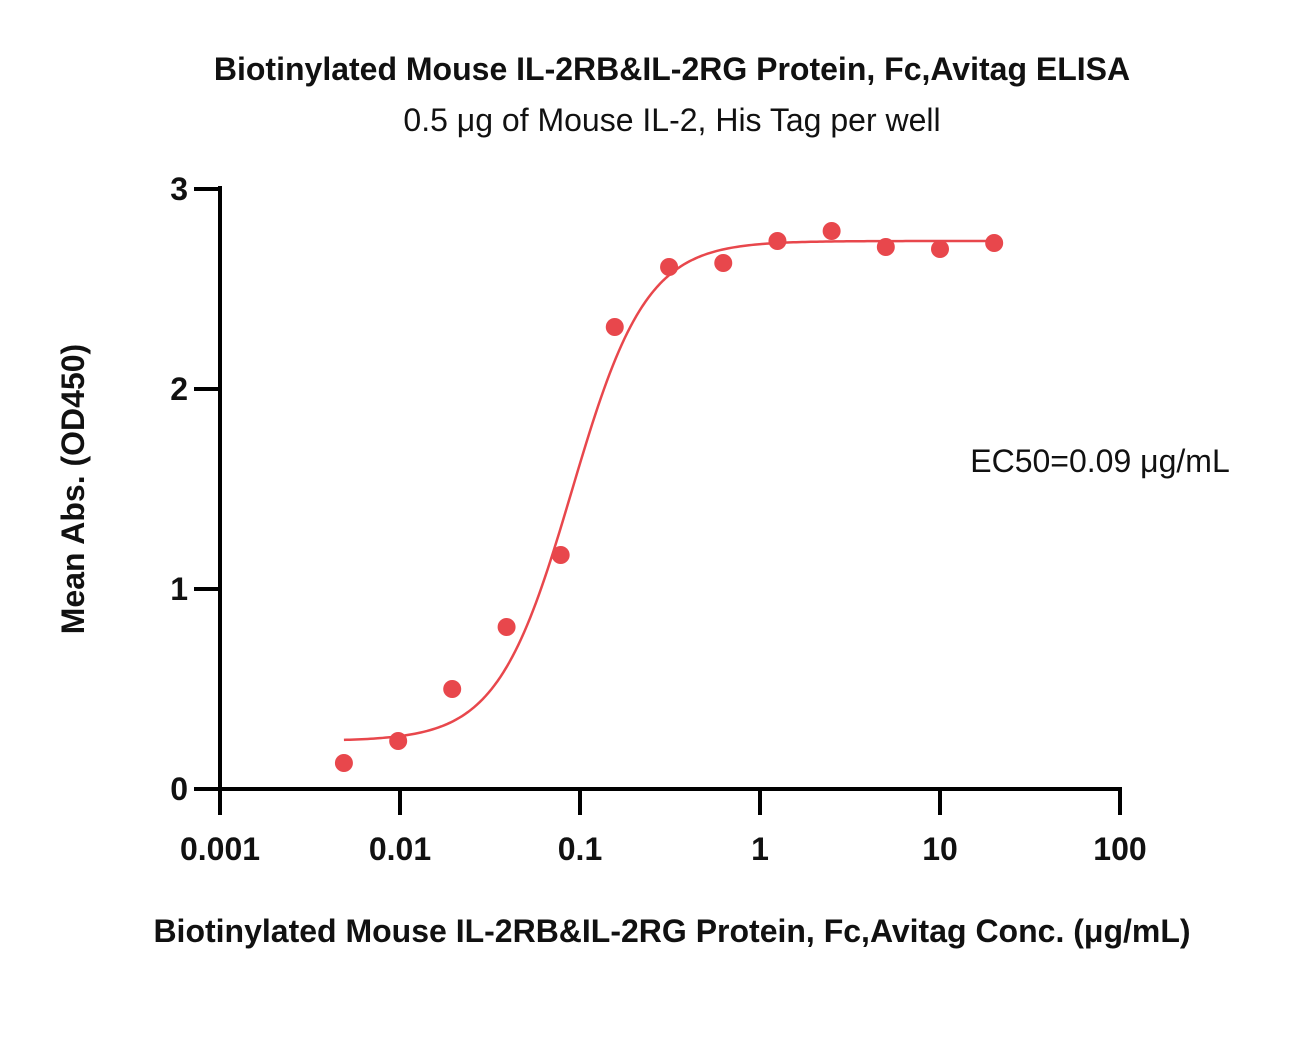 This screenshot has width=1307, height=1050. I want to click on y-tick-label: 3, so click(179, 189).